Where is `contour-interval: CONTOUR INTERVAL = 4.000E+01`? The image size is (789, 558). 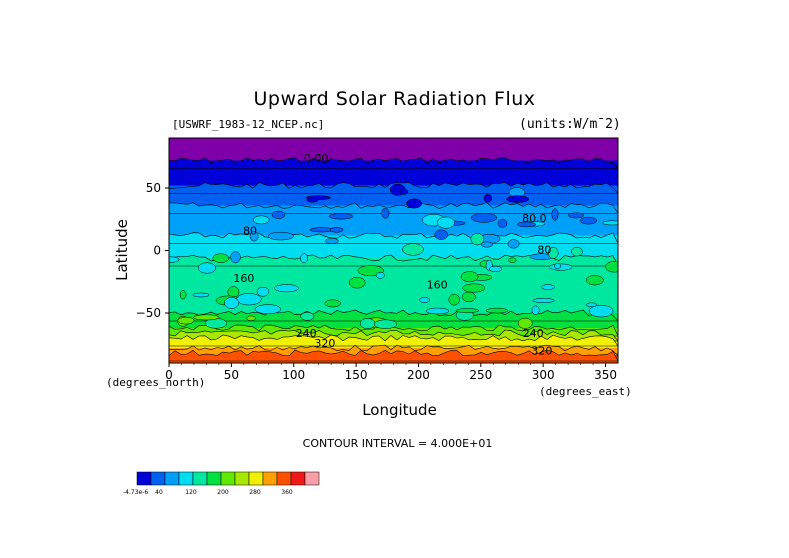 contour-interval: CONTOUR INTERVAL = 4.000E+01 is located at coordinates (397, 443).